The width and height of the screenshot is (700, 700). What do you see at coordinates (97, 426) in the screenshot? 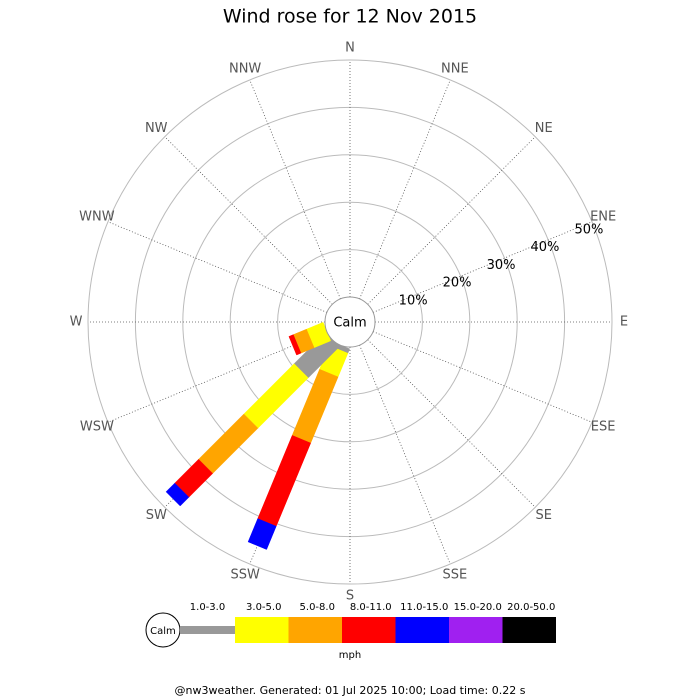
I see `direction-label: WSW` at bounding box center [97, 426].